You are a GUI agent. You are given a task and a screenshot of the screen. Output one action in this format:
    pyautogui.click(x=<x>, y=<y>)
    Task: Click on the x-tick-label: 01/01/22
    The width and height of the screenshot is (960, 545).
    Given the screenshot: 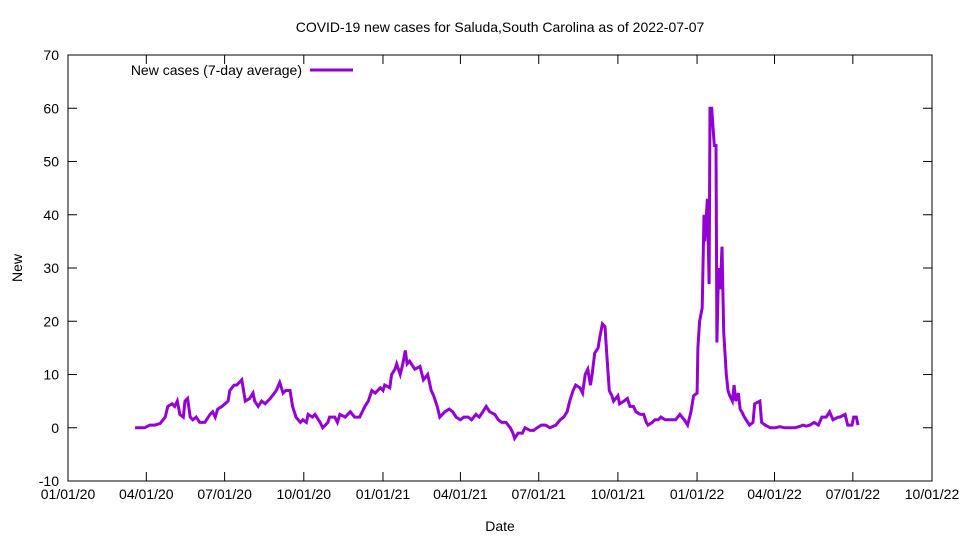 What is the action you would take?
    pyautogui.click(x=697, y=494)
    